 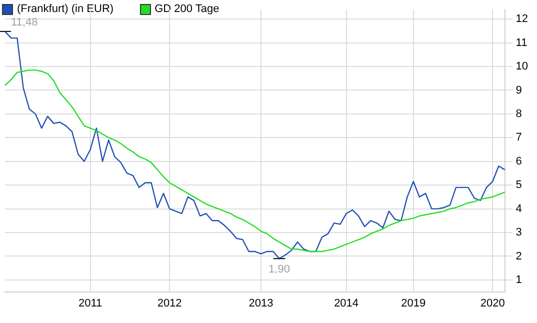 I want to click on y-tick-label: 4, so click(x=519, y=208).